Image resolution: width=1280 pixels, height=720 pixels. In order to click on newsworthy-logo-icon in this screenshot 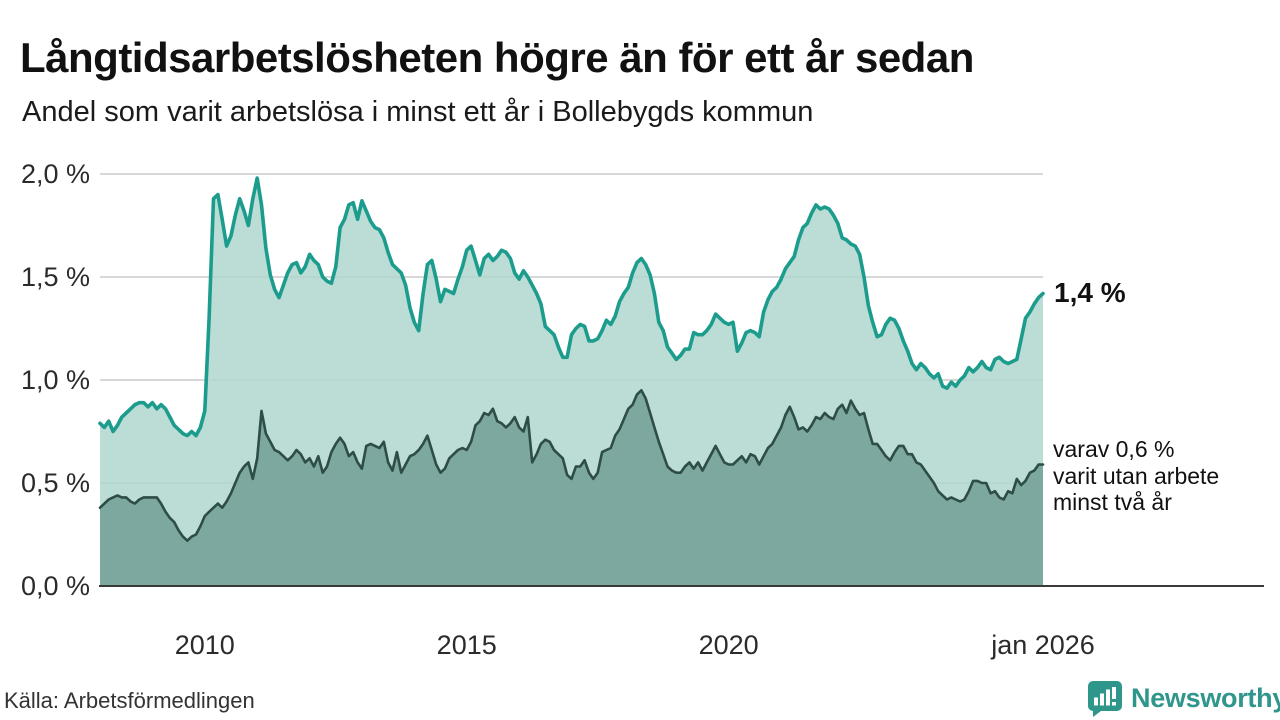, I will do `click(1105, 699)`.